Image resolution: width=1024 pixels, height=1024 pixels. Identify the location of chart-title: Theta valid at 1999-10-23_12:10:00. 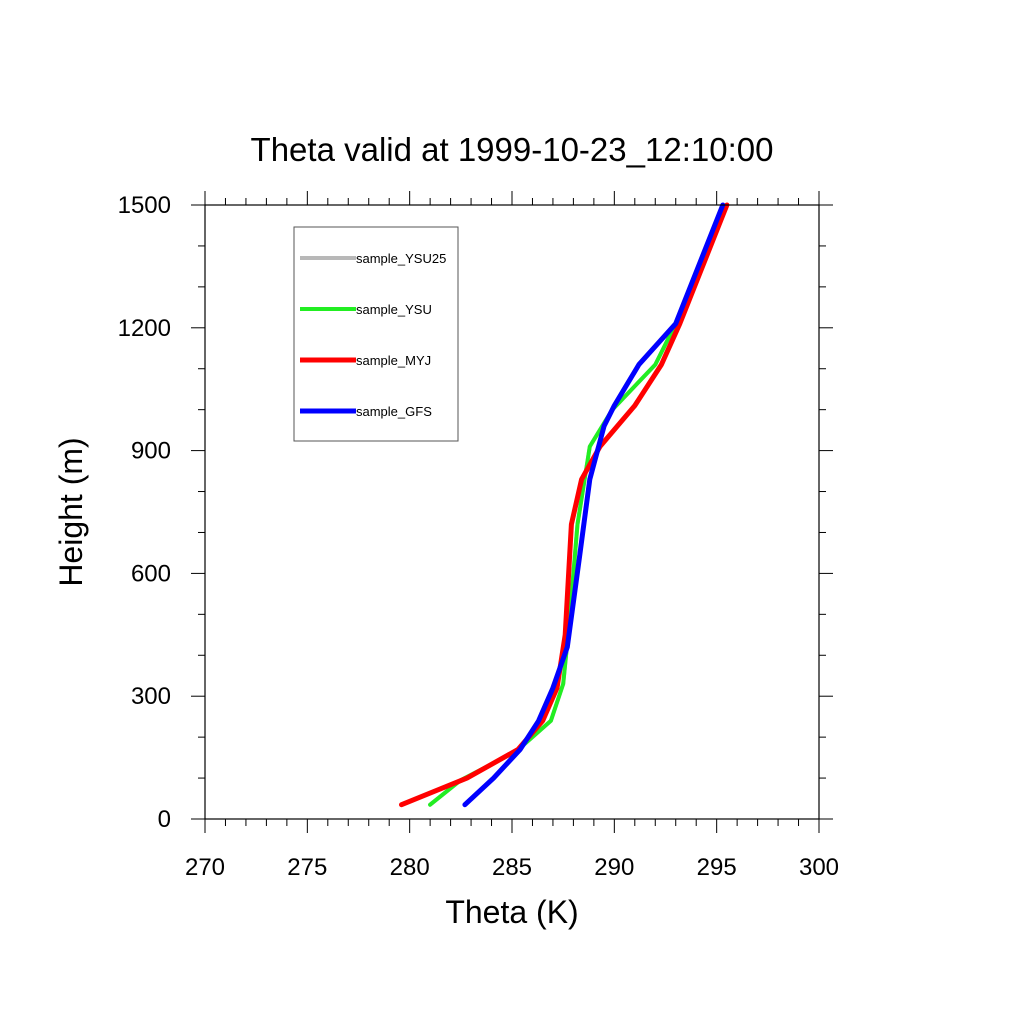
(512, 149).